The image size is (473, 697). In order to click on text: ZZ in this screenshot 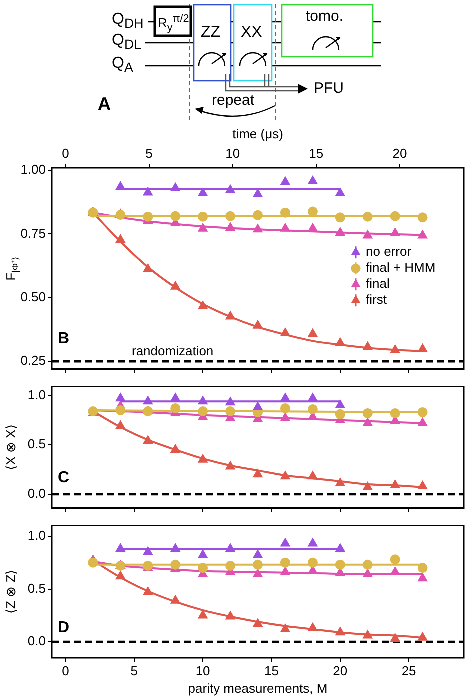, I will do `click(211, 32)`.